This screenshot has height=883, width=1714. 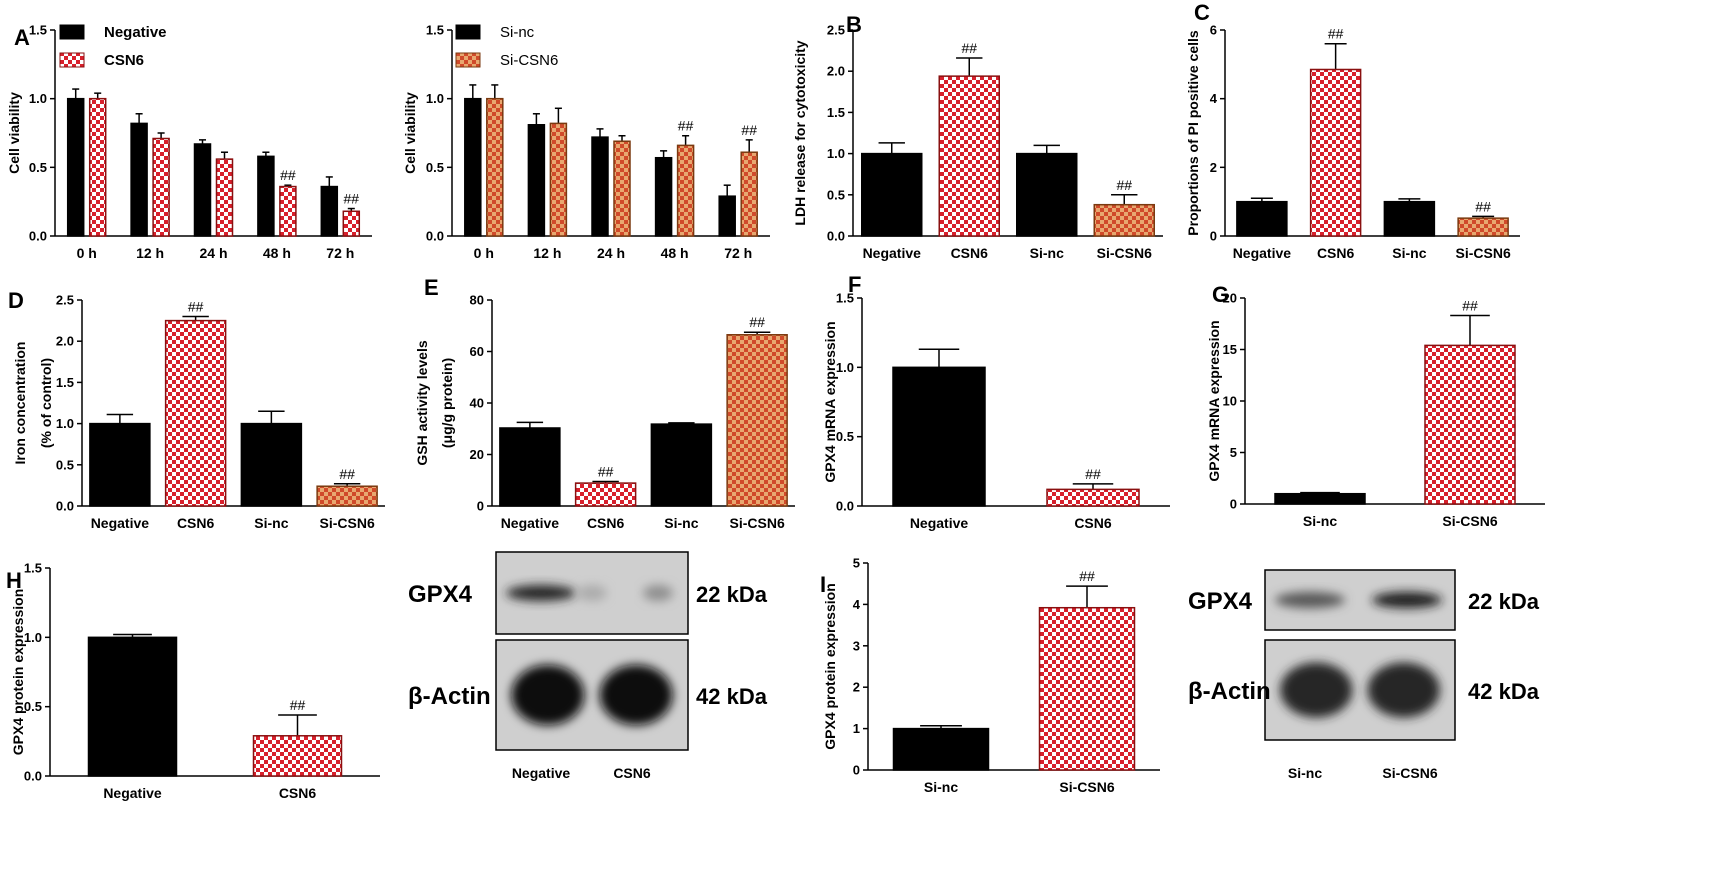 What do you see at coordinates (477, 300) in the screenshot?
I see `y-tick-label: 80` at bounding box center [477, 300].